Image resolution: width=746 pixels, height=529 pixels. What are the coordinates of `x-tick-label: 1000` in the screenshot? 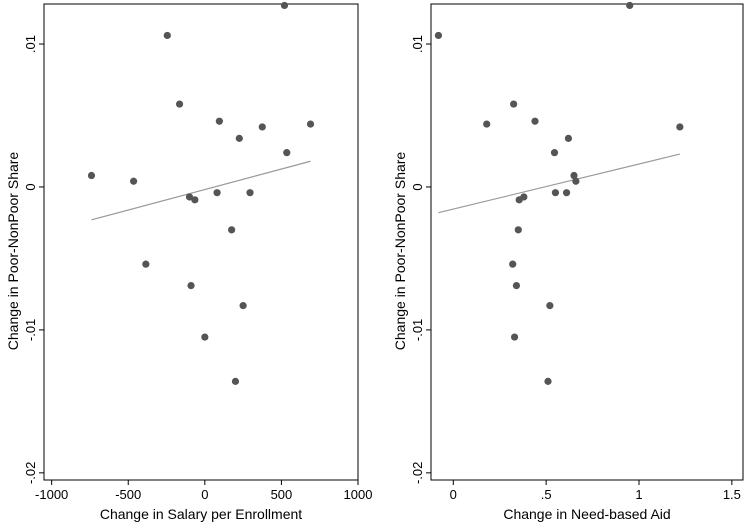 It's located at (358, 494).